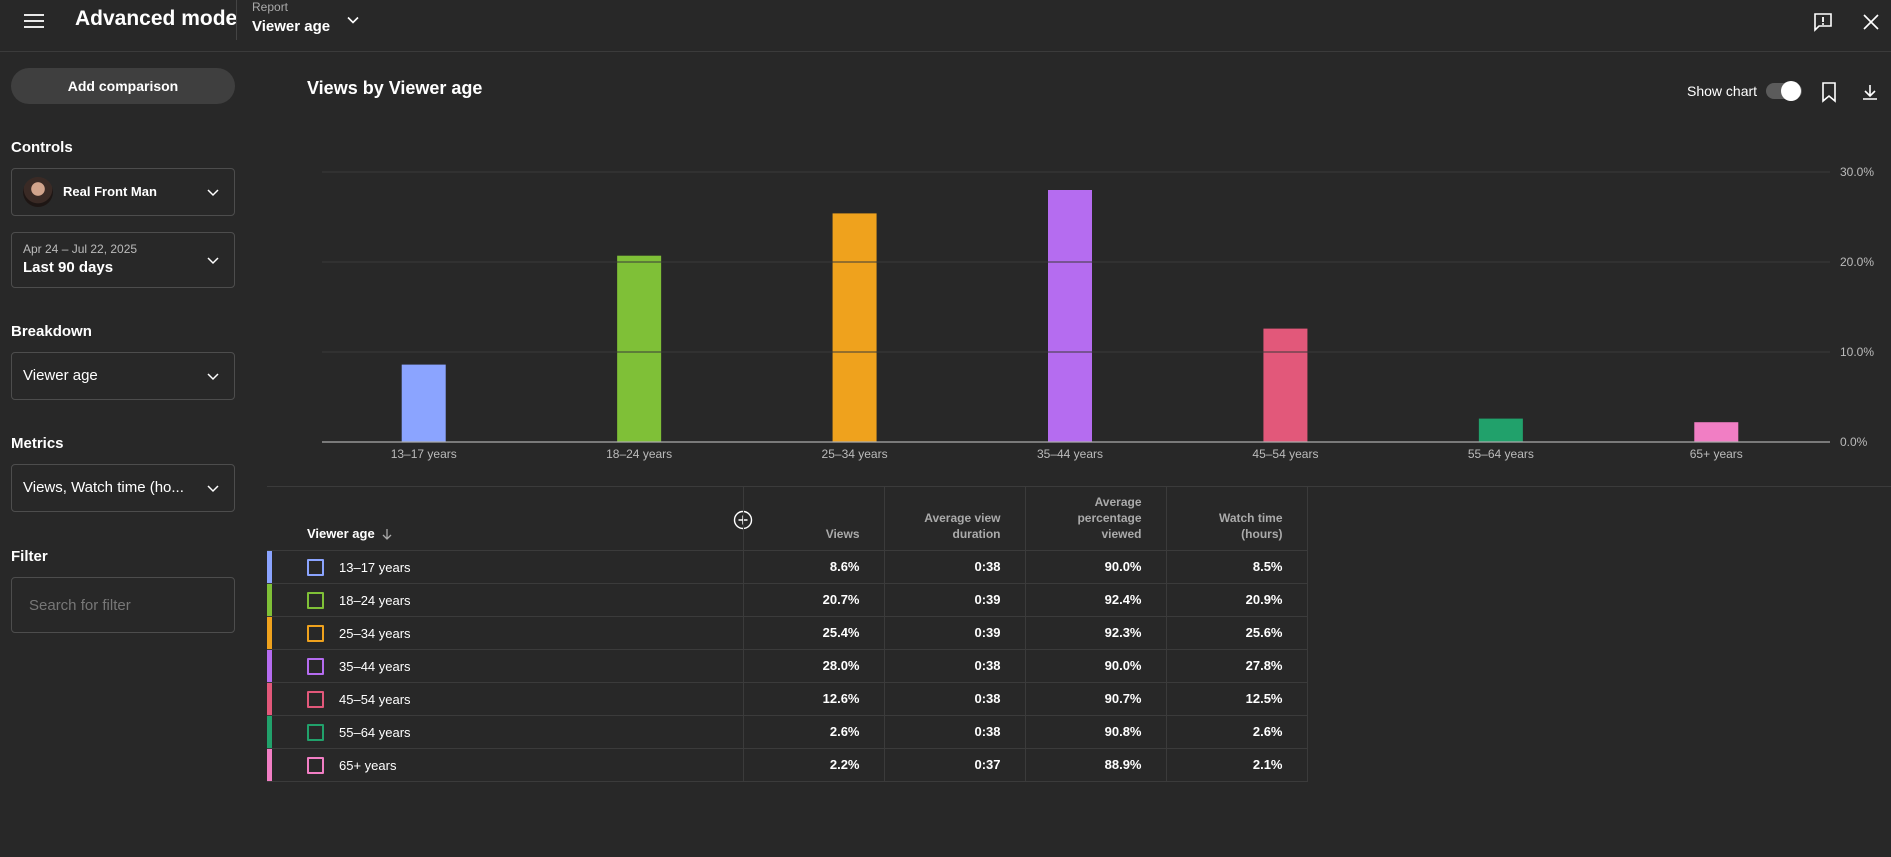  What do you see at coordinates (1857, 352) in the screenshot?
I see `y-tick-label: 10.0%` at bounding box center [1857, 352].